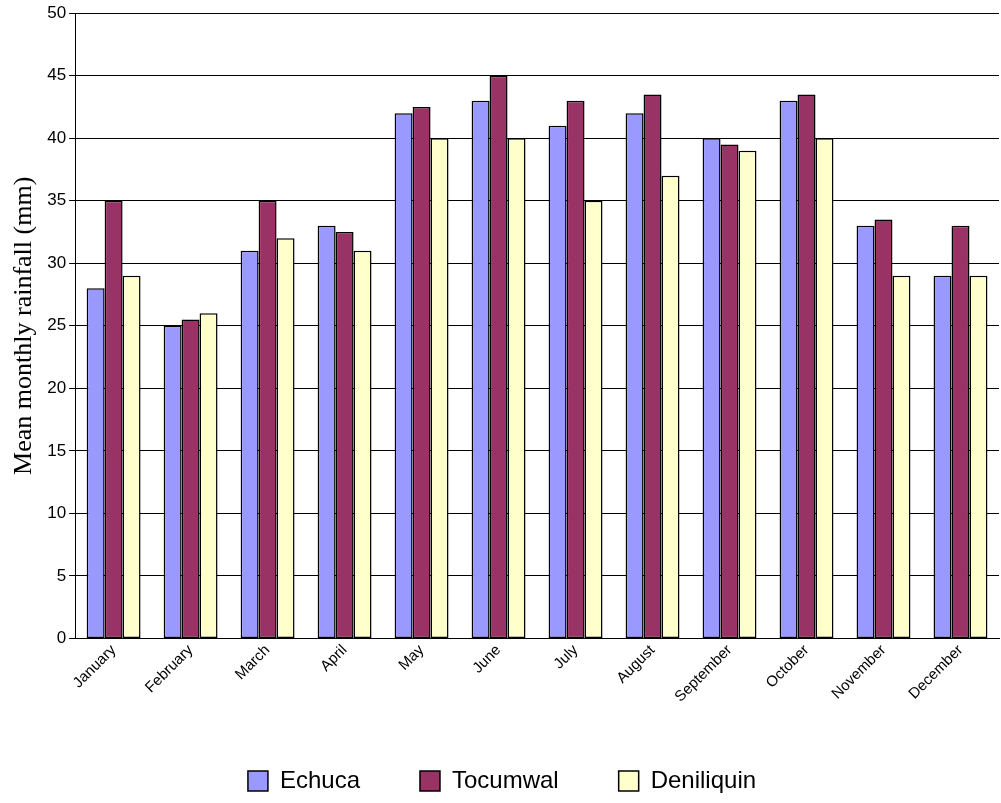 The width and height of the screenshot is (1001, 803). What do you see at coordinates (320, 779) in the screenshot?
I see `legend-label: Echuca` at bounding box center [320, 779].